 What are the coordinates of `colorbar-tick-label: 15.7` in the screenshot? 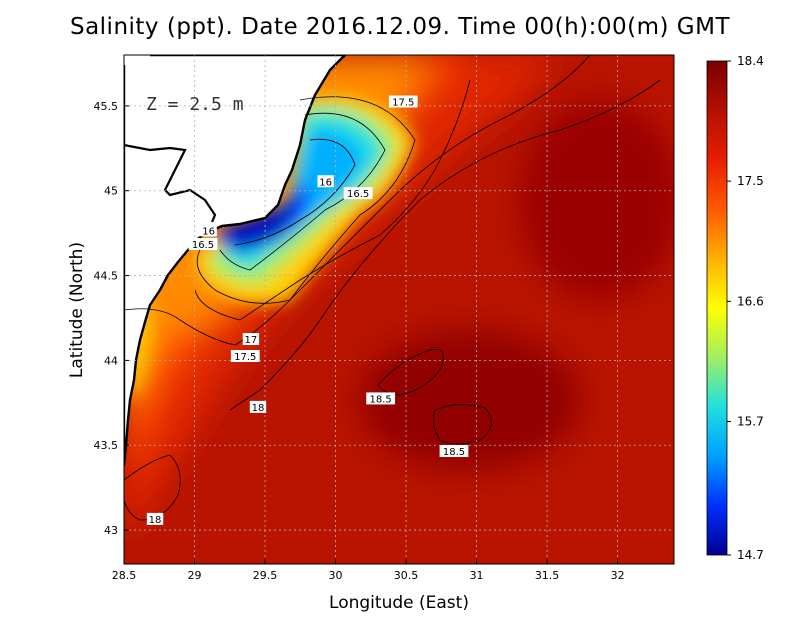 It's located at (750, 421).